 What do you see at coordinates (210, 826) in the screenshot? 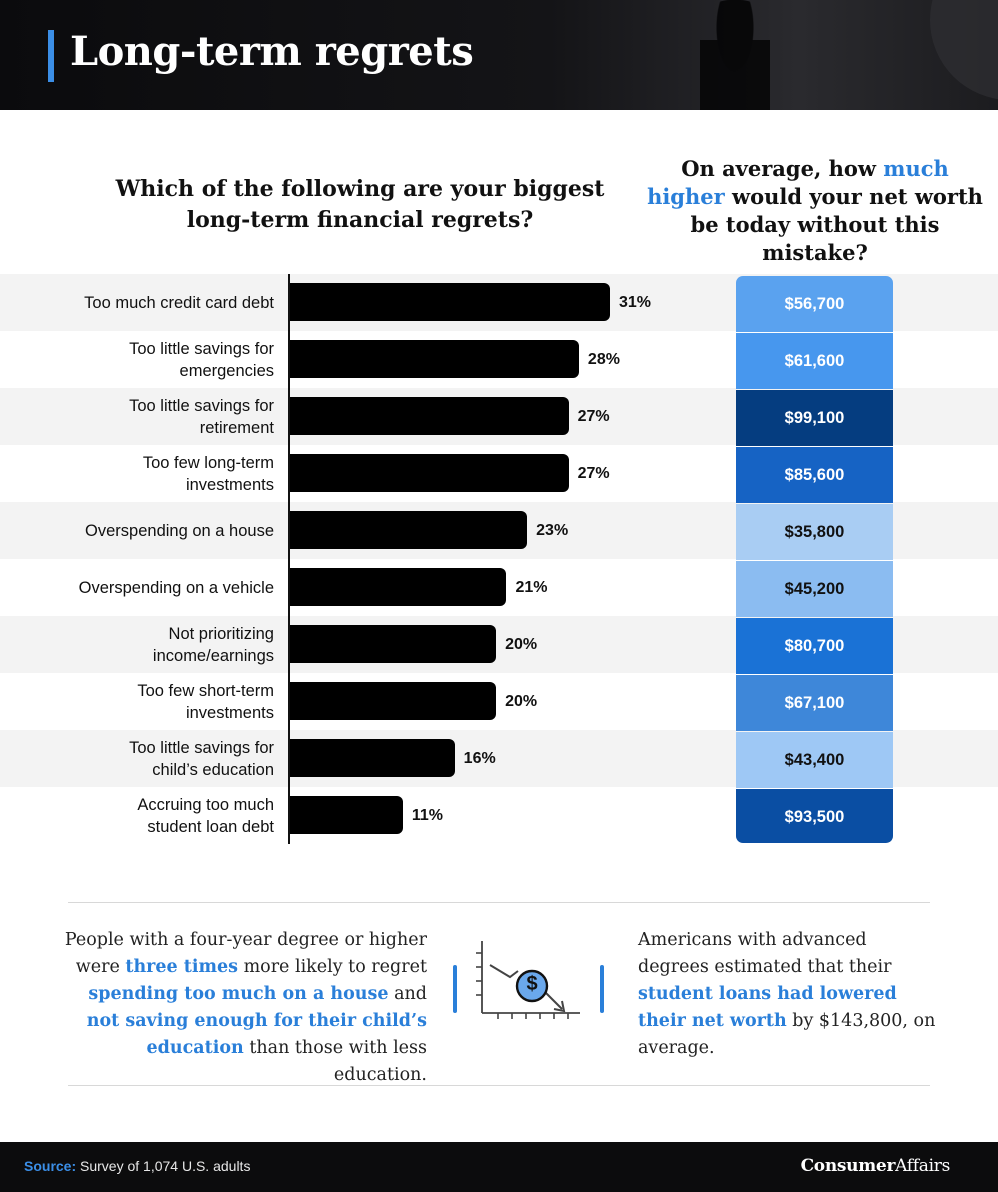
I see `category-label-line: student loan debt` at bounding box center [210, 826].